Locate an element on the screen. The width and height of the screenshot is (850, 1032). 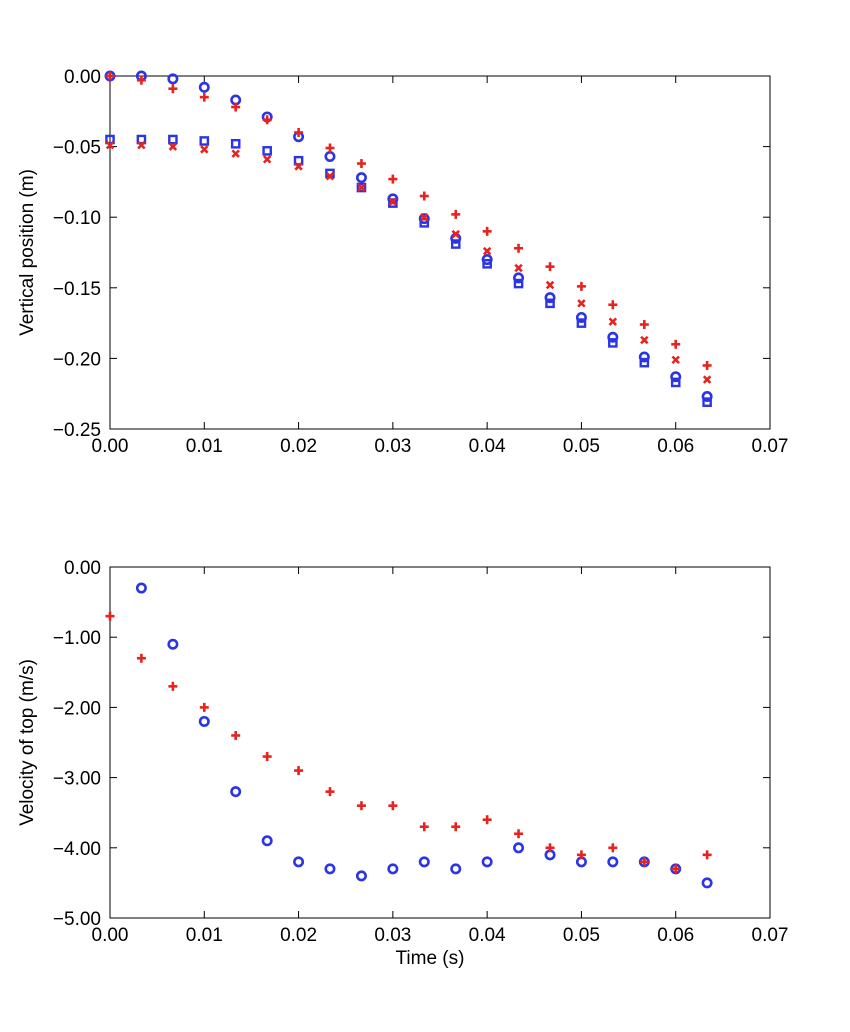
y-tick-label: −3.00 is located at coordinates (77, 779).